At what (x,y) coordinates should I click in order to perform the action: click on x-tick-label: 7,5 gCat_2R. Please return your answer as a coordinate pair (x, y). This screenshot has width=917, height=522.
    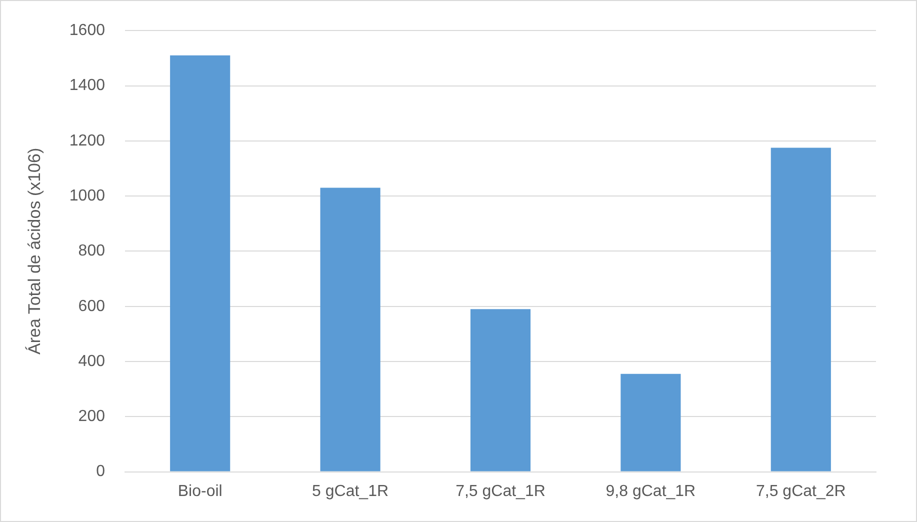
    Looking at the image, I should click on (801, 491).